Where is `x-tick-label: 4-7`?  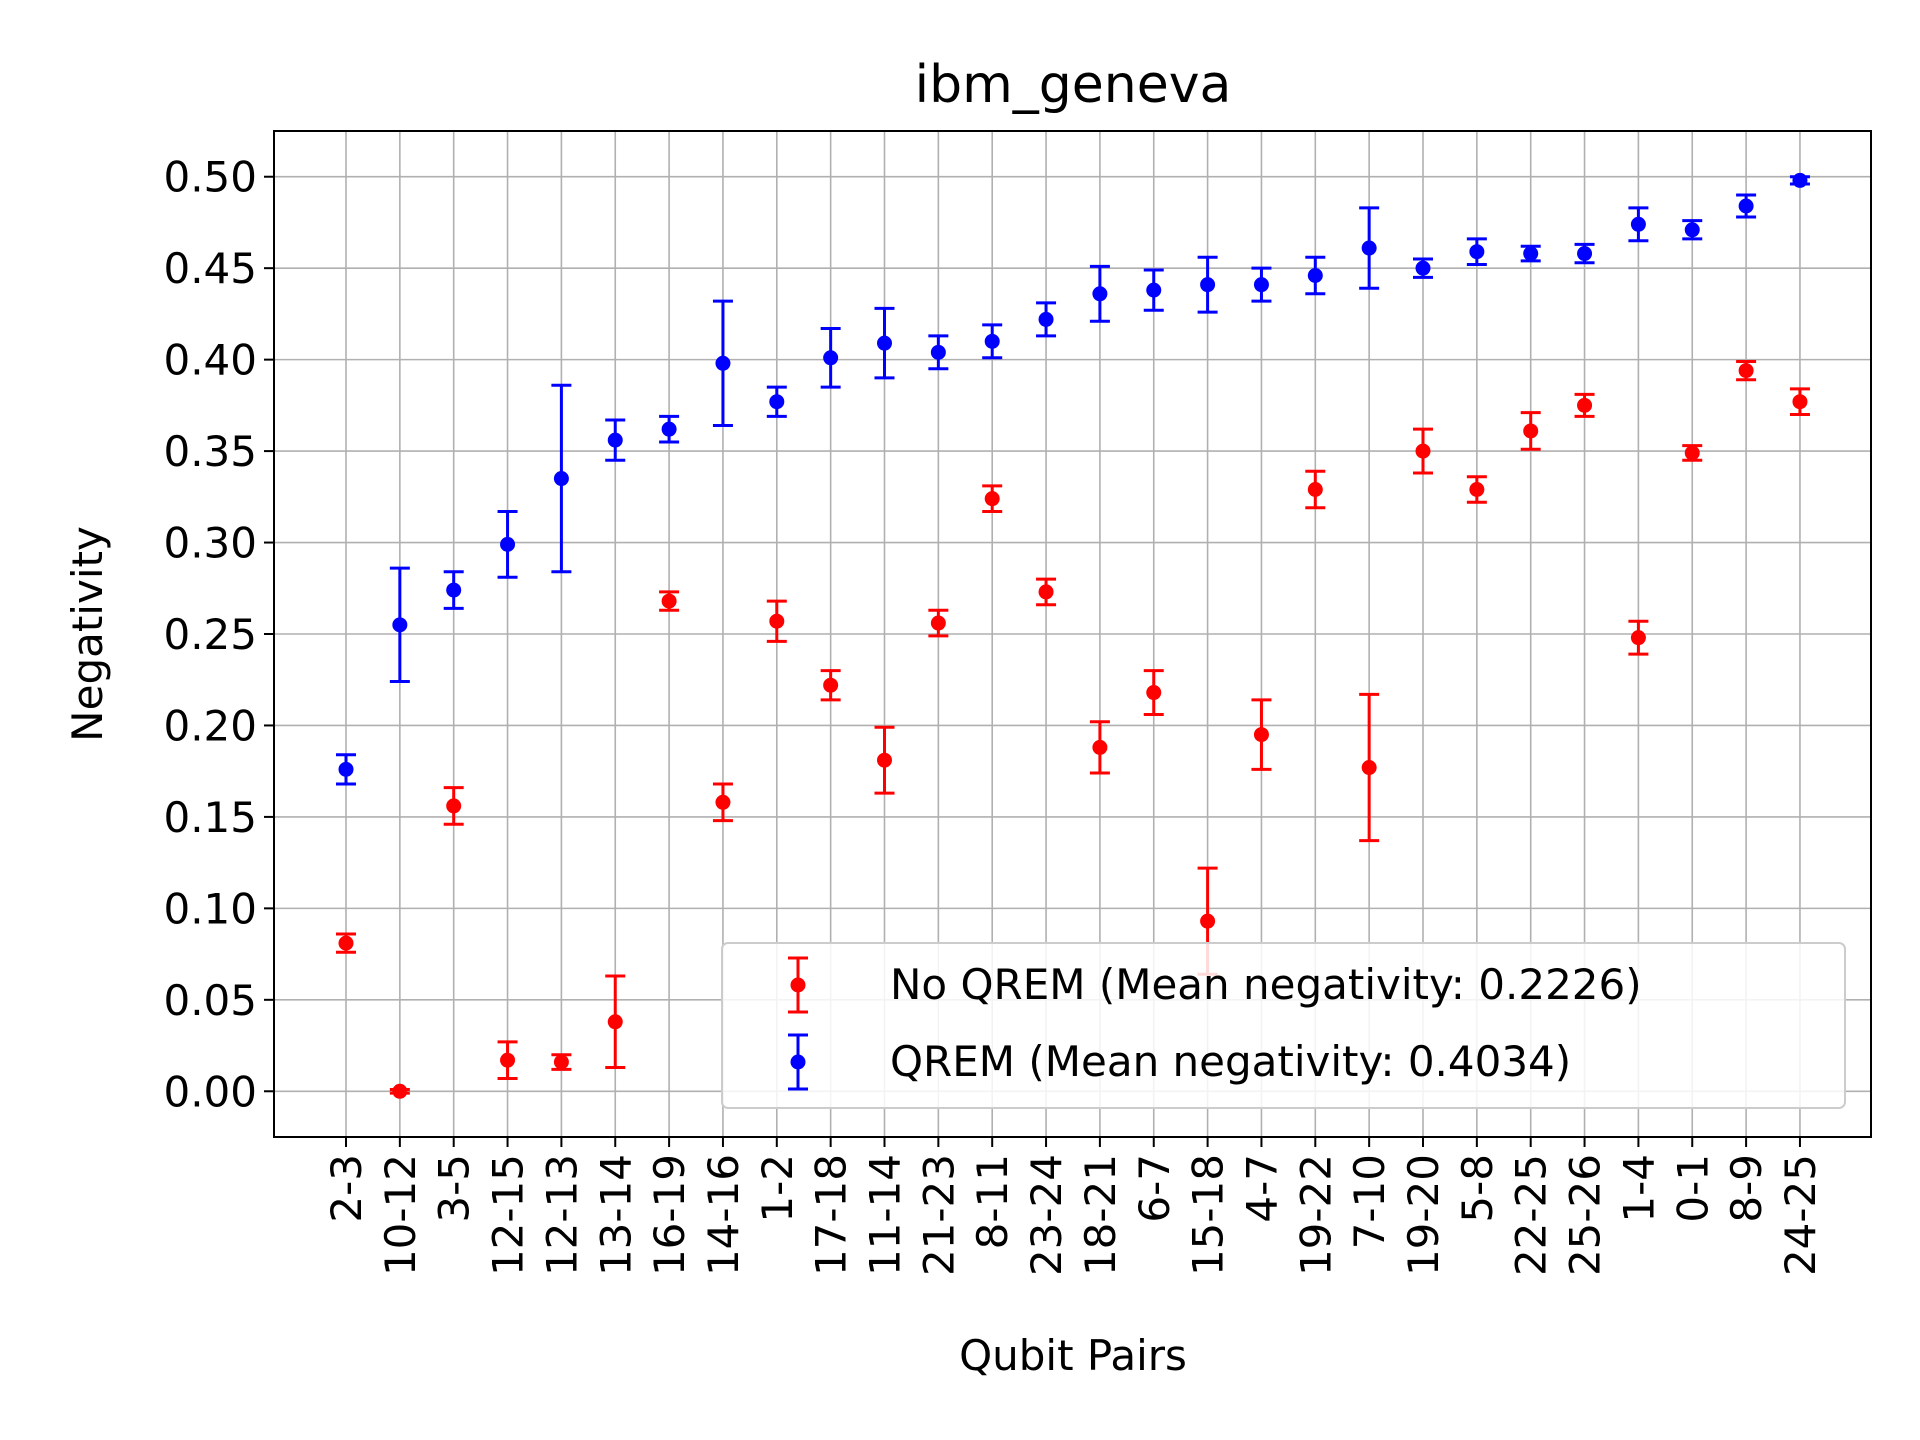 x-tick-label: 4-7 is located at coordinates (1261, 1188).